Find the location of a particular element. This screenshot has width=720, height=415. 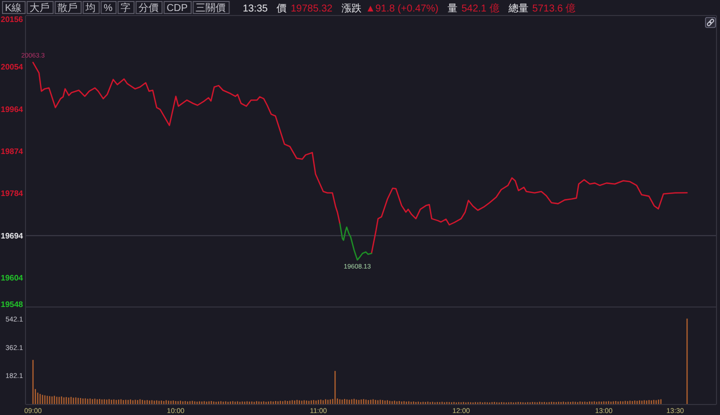

text: ▲91.8 (+0.47%) is located at coordinates (401, 9).